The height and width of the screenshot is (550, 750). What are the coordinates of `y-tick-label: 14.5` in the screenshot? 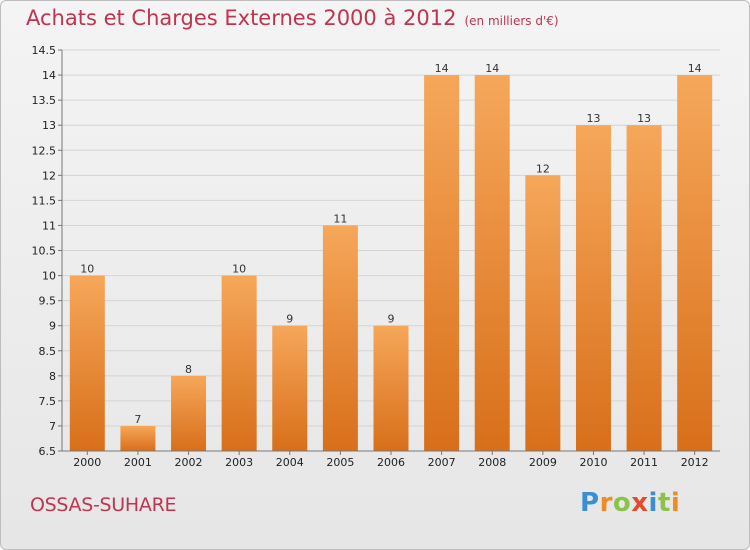 It's located at (44, 50).